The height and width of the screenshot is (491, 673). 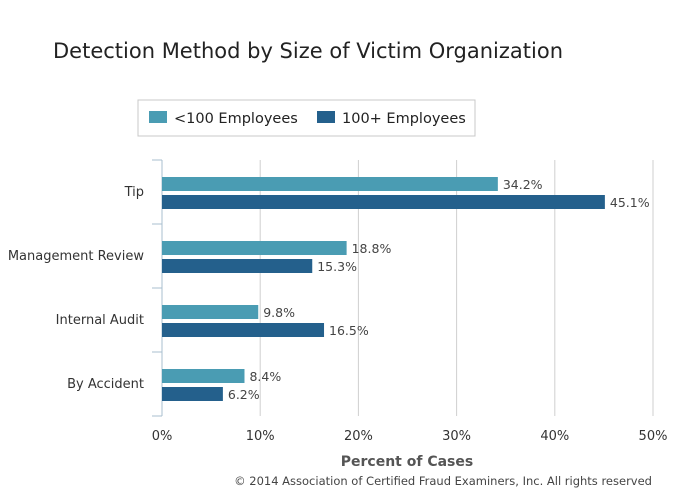 I want to click on category-label: Internal Audit, so click(x=100, y=320).